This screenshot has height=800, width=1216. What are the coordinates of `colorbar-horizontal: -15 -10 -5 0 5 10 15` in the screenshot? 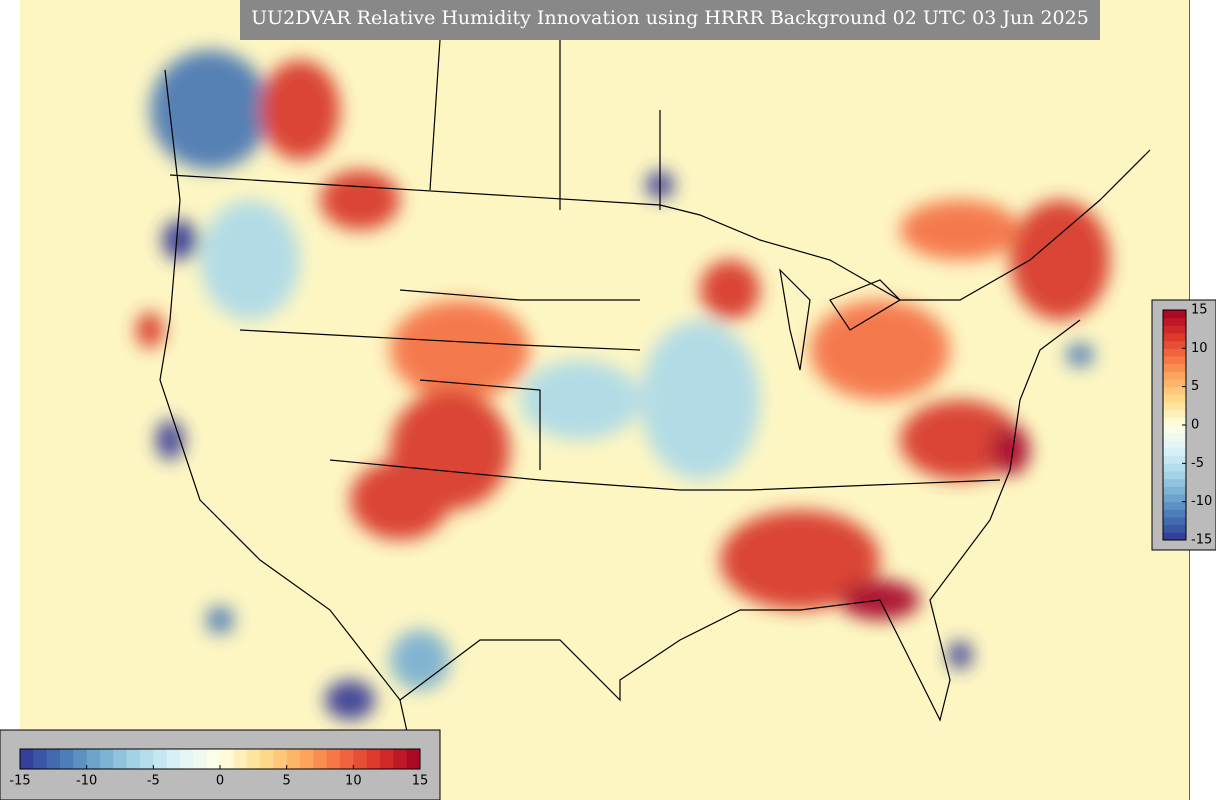 It's located at (219, 768).